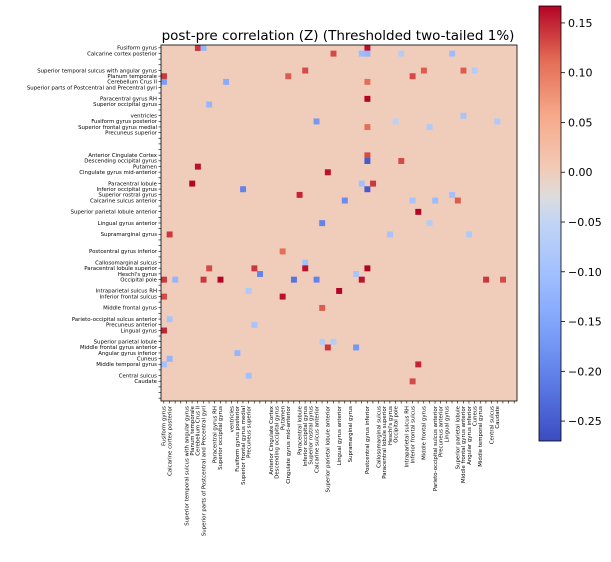 The width and height of the screenshot is (611, 562). What do you see at coordinates (436, 448) in the screenshot?
I see `x-tick-label: Parieto-occipital sulcus anterior` at bounding box center [436, 448].